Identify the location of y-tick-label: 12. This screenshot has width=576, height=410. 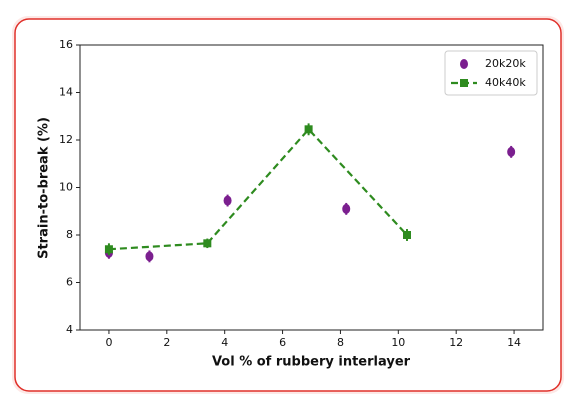
(66, 139).